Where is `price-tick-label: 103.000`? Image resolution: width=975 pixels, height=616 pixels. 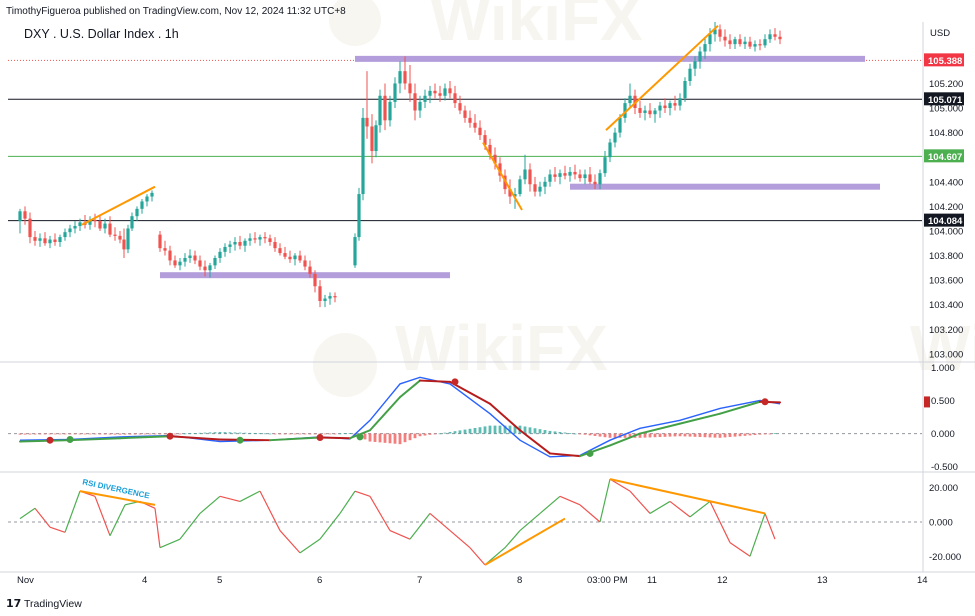 price-tick-label: 103.000 is located at coordinates (946, 354).